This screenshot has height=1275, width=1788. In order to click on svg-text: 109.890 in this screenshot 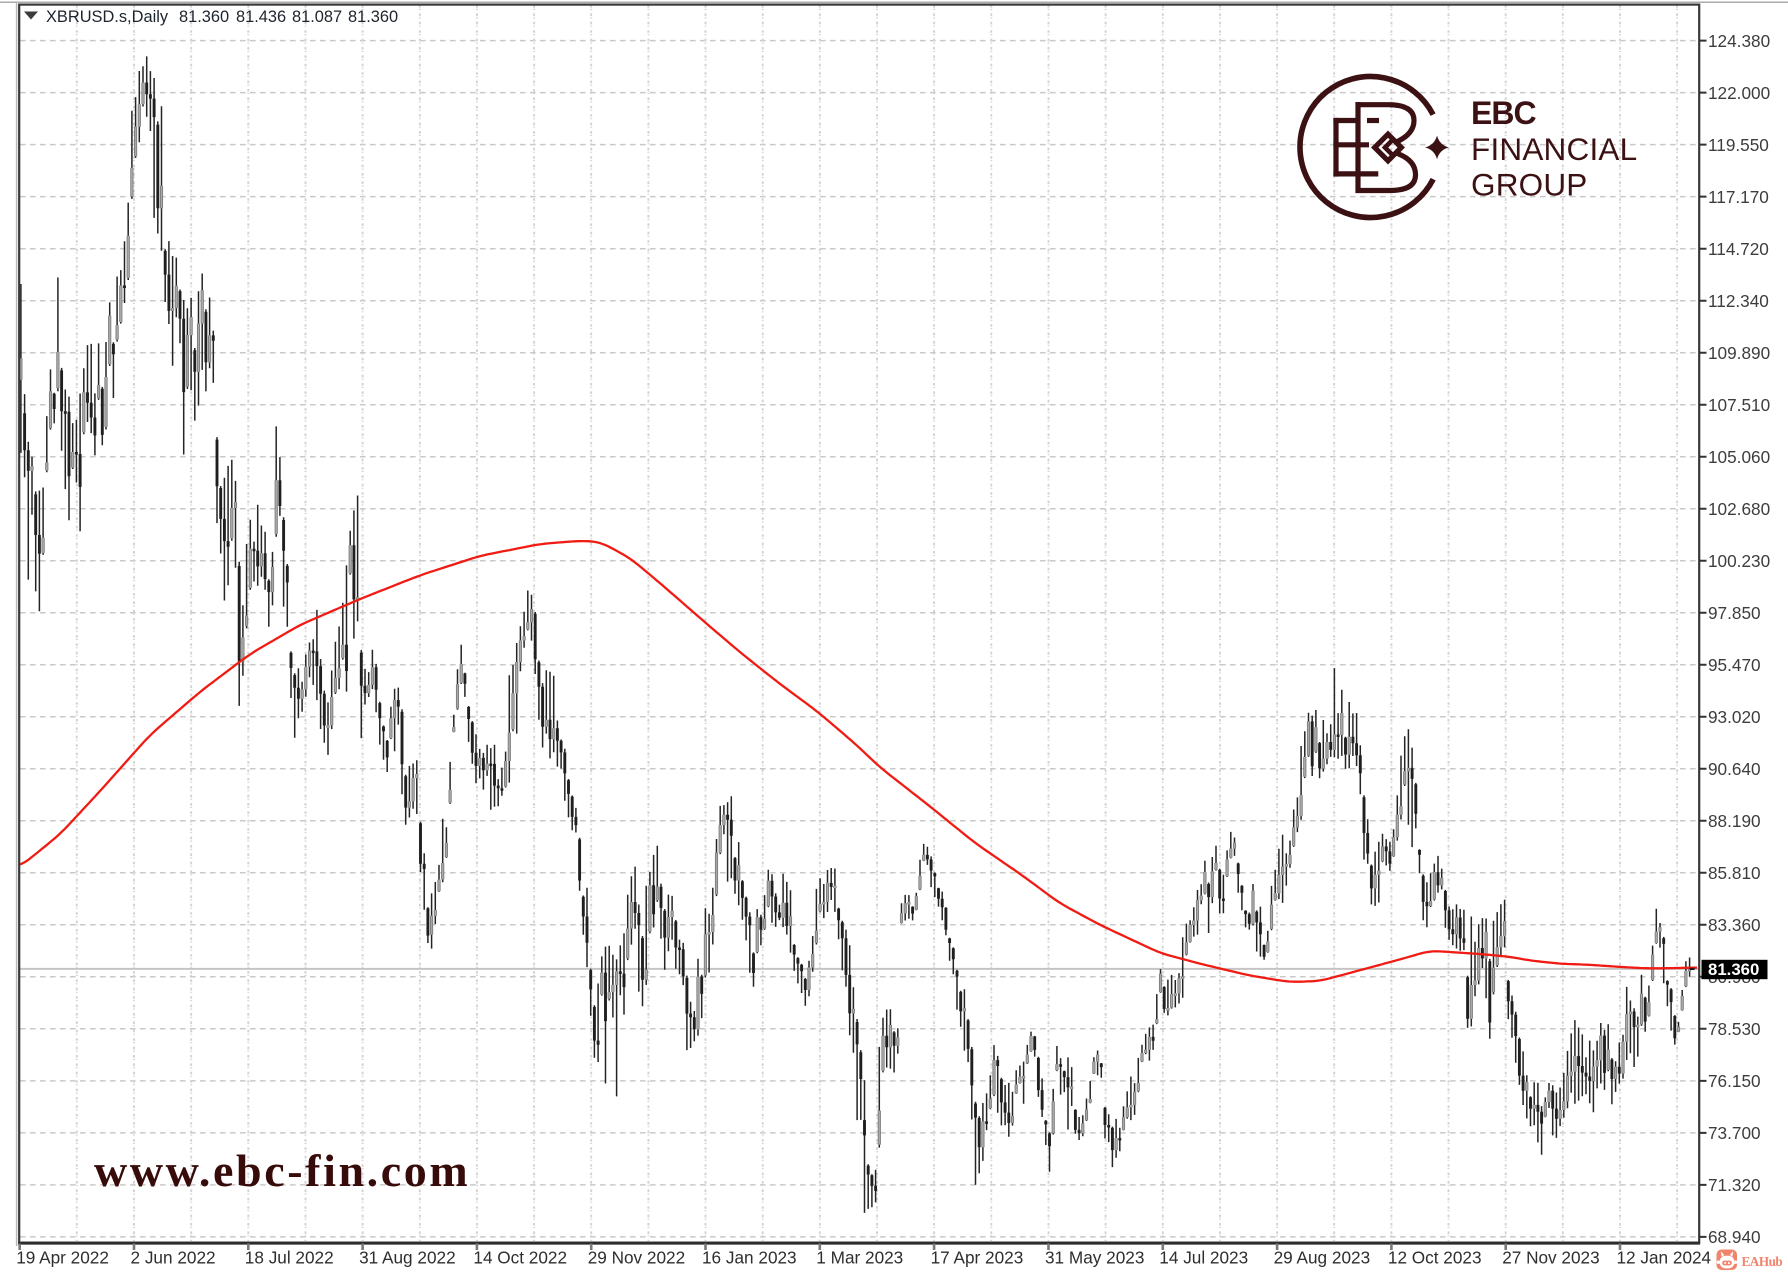, I will do `click(1739, 353)`.